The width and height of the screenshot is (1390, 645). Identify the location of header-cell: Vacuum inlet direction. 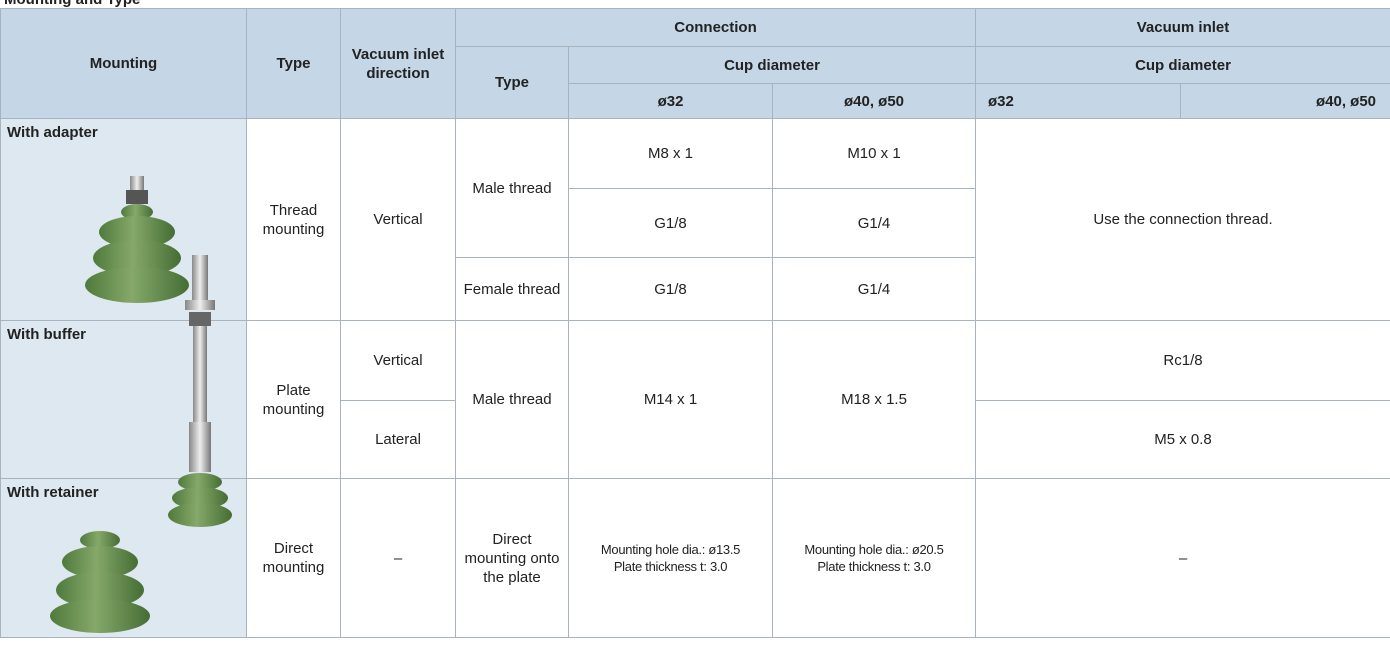
(398, 63).